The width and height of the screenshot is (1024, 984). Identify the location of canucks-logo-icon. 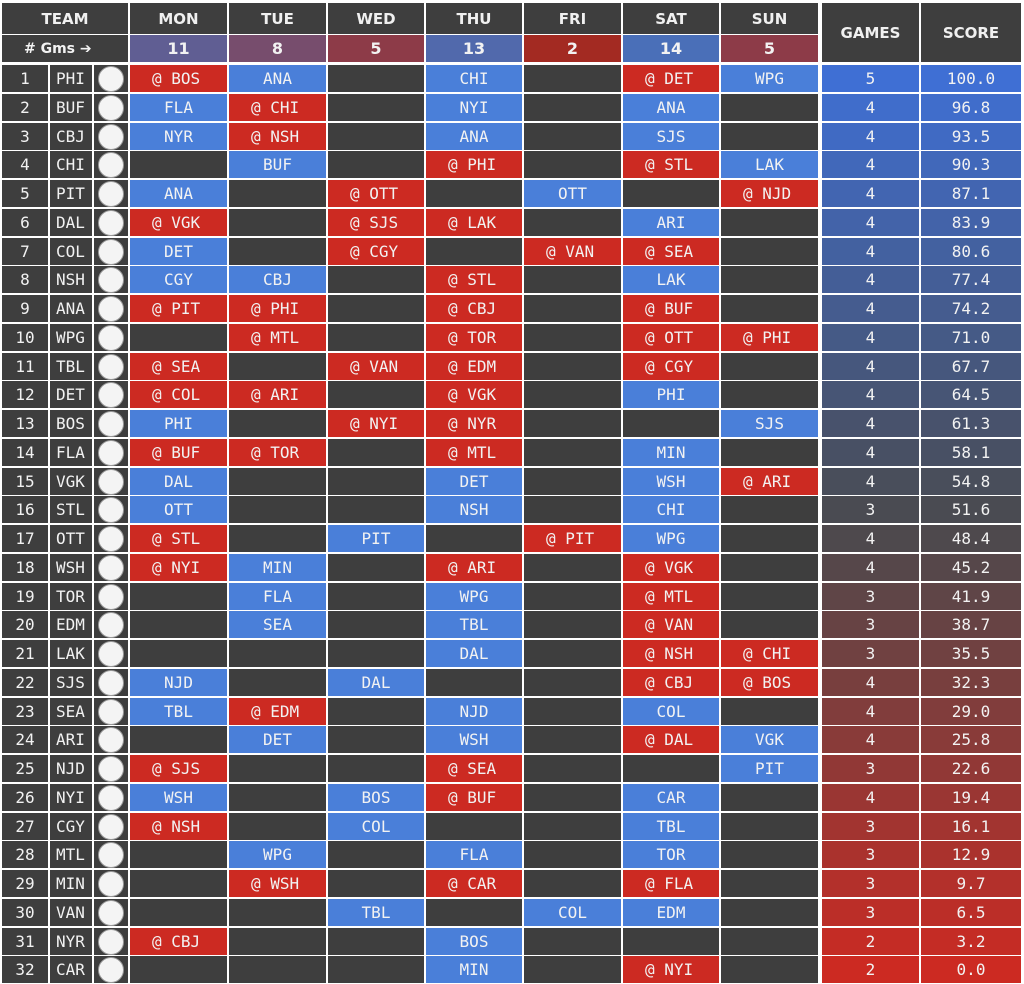
(111, 912).